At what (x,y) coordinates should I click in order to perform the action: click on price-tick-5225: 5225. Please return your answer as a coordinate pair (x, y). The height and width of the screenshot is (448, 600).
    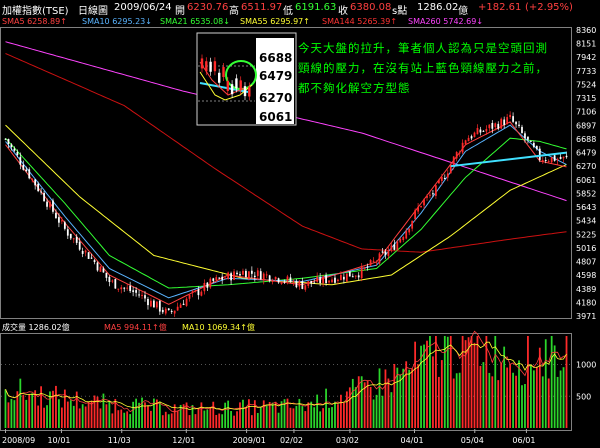
    Looking at the image, I should click on (586, 234).